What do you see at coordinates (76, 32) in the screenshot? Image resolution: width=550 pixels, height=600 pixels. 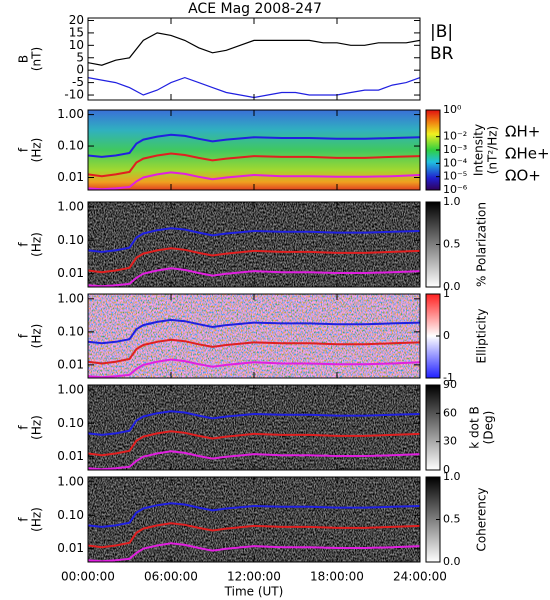 I see `y-tick-label: 15` at bounding box center [76, 32].